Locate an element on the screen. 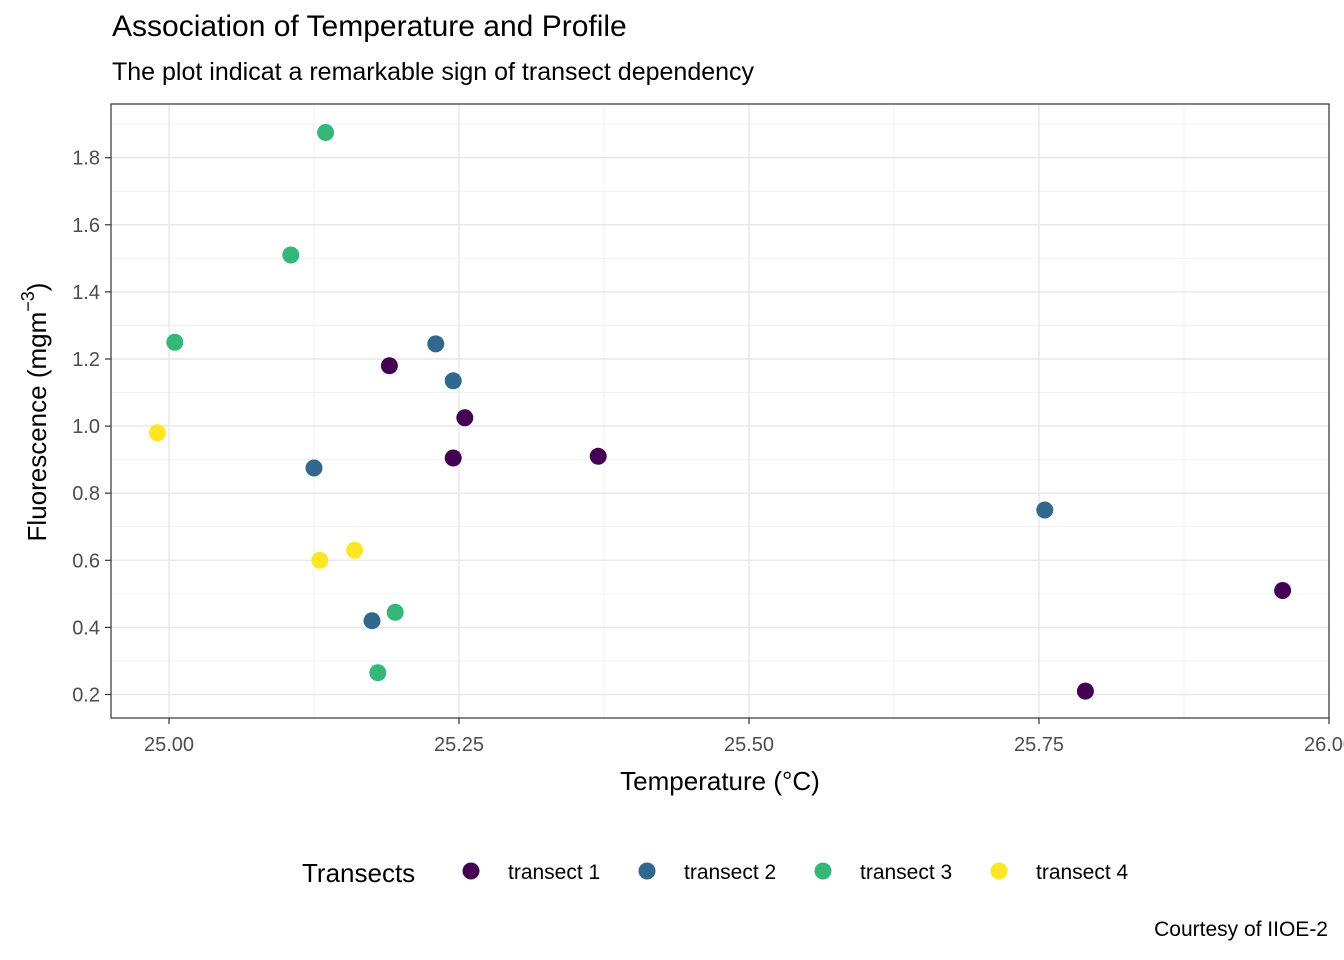 The width and height of the screenshot is (1344, 960). y-tick-label: 1.8 is located at coordinates (86, 159).